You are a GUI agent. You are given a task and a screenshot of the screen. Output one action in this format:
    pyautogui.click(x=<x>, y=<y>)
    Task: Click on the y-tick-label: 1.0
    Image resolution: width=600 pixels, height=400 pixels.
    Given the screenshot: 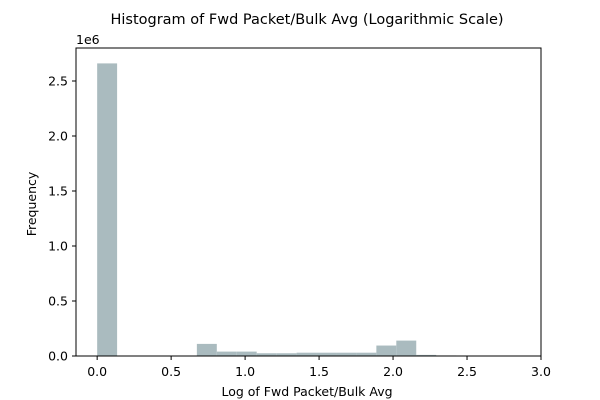 What is the action you would take?
    pyautogui.click(x=58, y=246)
    